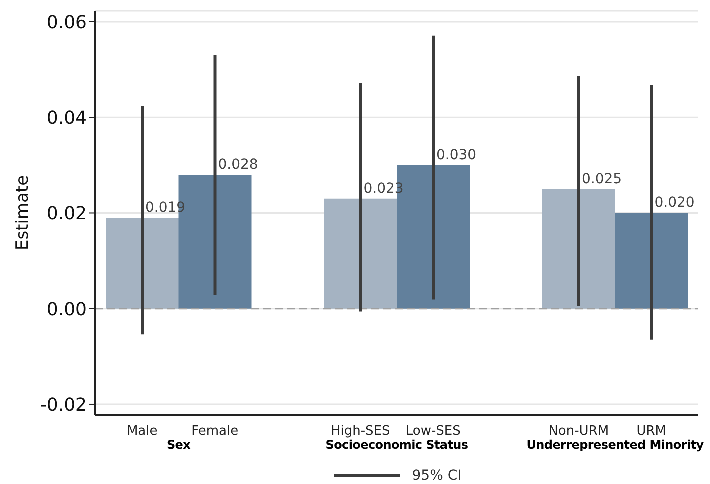  Describe the element at coordinates (456, 155) in the screenshot. I see `text: 0.030` at that location.